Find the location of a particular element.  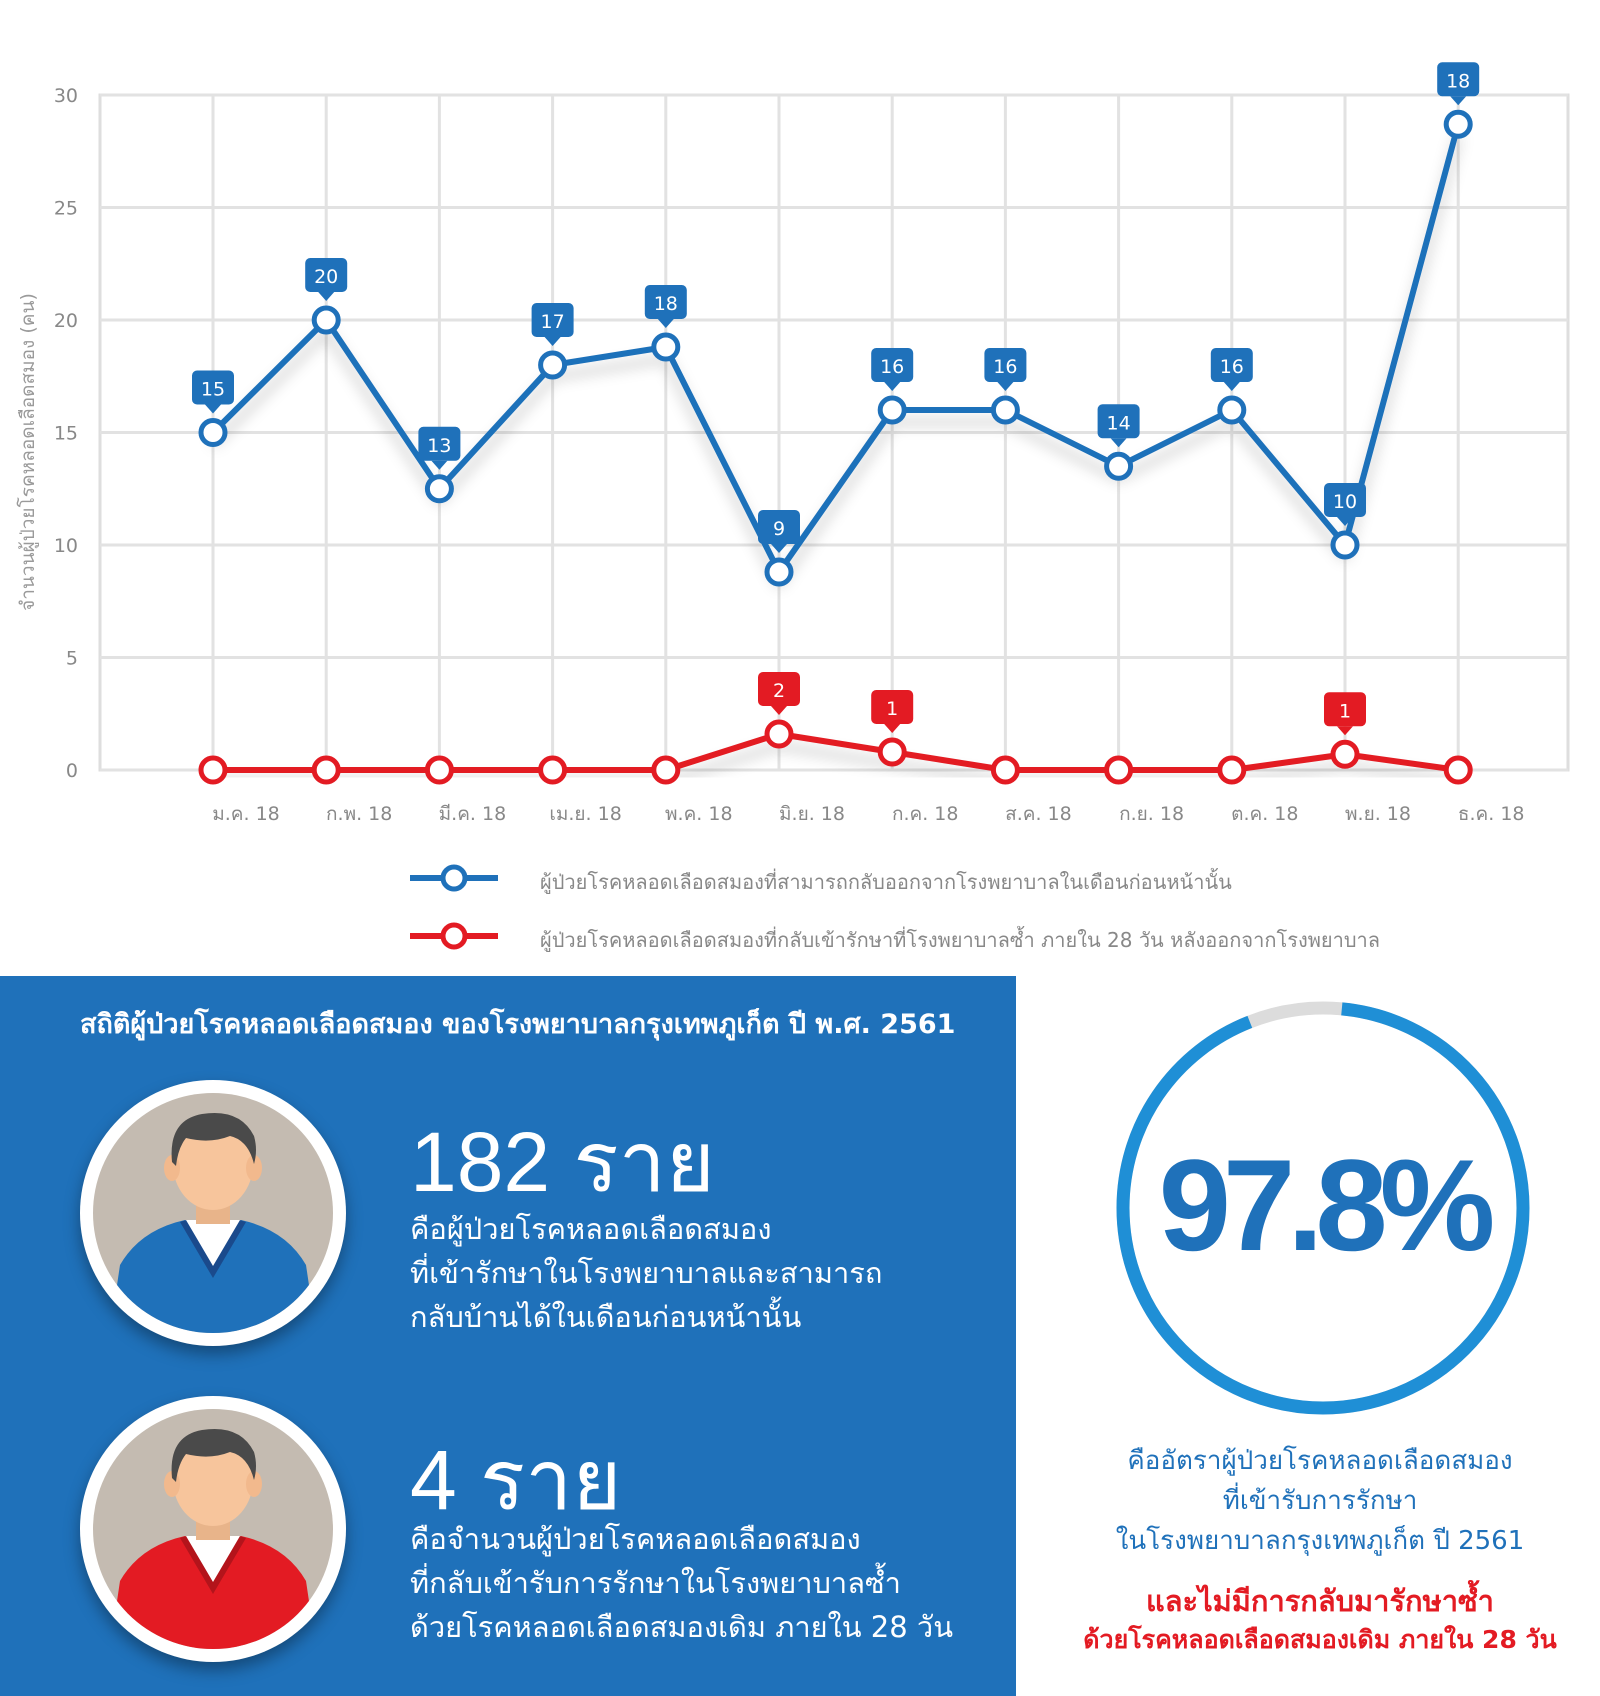

stat-discharged-line: กลับบ้านได้ในเดือนก่อนหน้านั้น is located at coordinates (606, 1317).